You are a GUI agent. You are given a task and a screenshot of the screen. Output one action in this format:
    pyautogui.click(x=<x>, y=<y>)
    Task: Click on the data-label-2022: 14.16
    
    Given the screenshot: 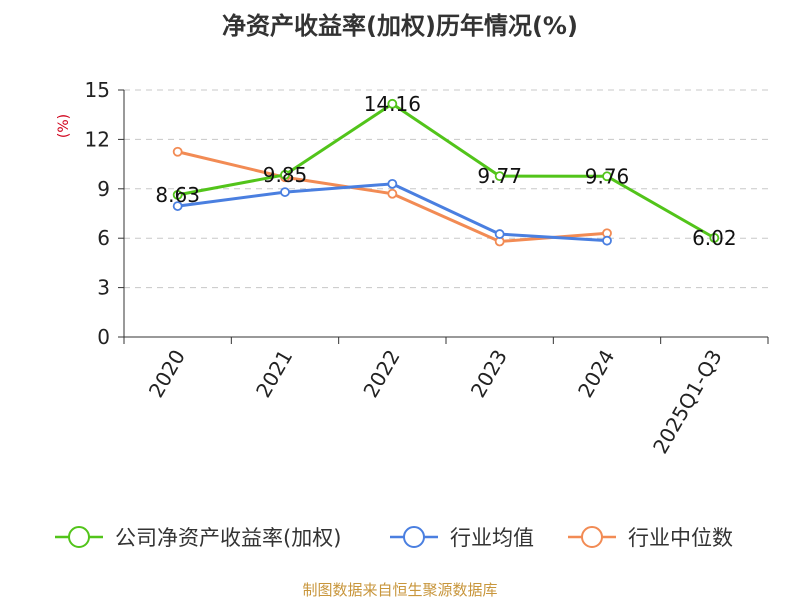 What is the action you would take?
    pyautogui.click(x=392, y=104)
    